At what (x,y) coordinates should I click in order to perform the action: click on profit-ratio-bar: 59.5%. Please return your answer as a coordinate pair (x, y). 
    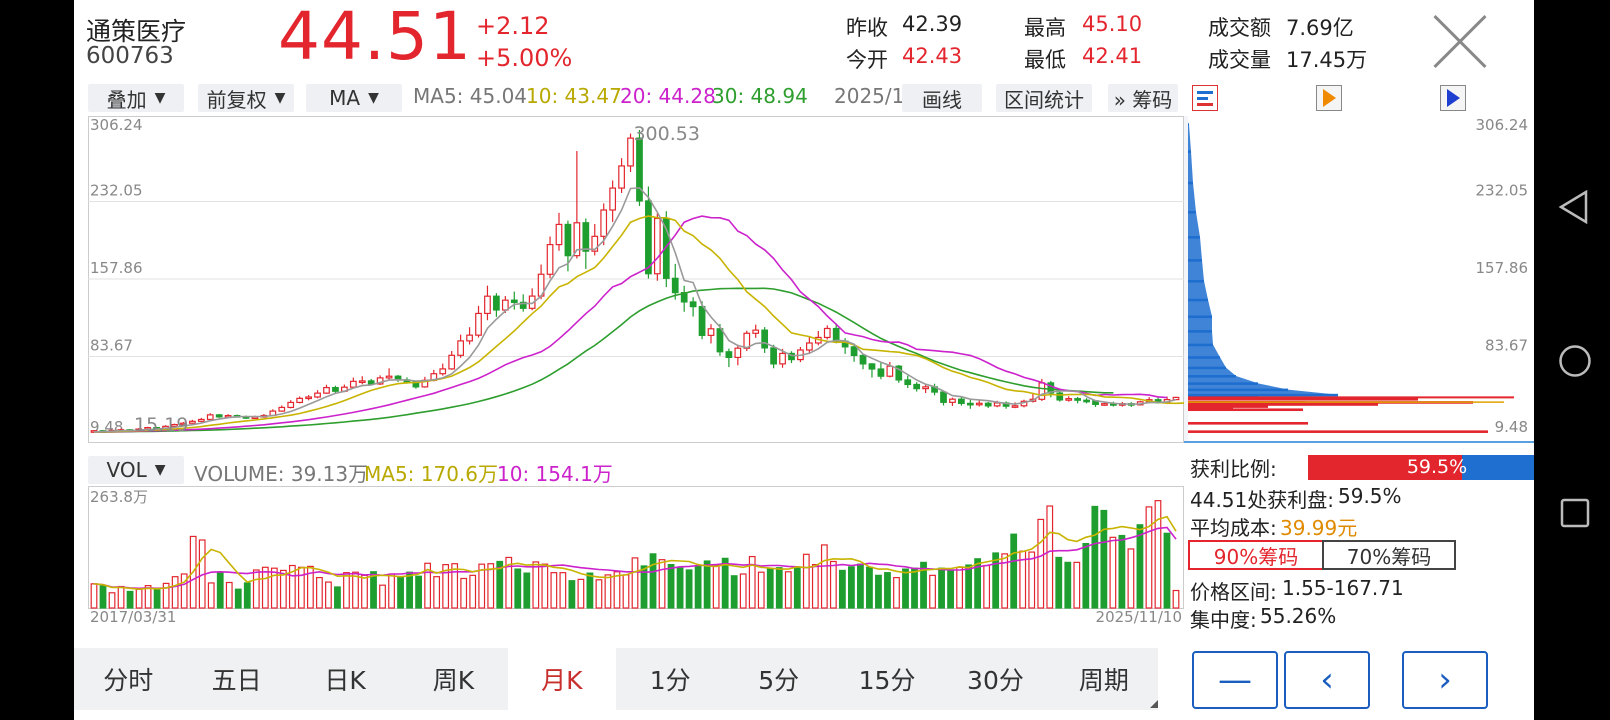
    Looking at the image, I should click on (1421, 467).